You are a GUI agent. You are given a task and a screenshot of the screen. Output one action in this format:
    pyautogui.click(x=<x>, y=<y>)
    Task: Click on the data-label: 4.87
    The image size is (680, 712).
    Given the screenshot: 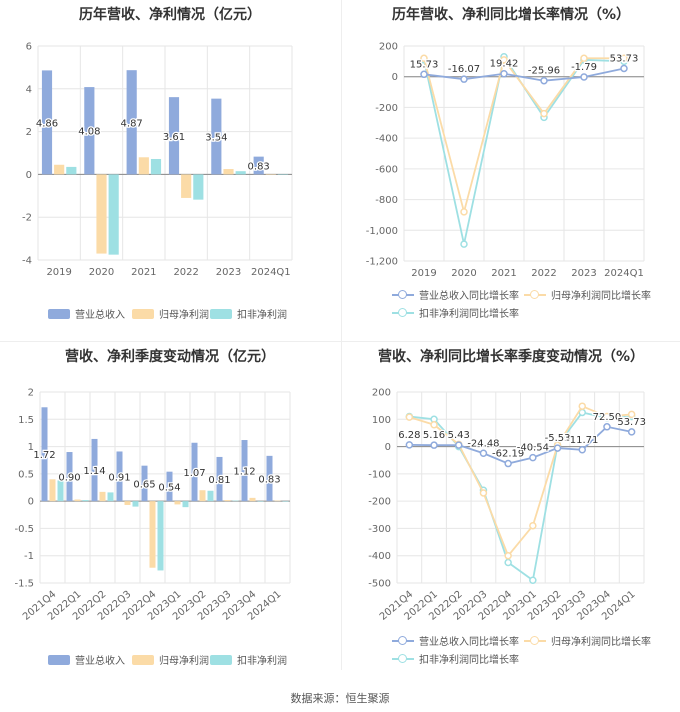 What is the action you would take?
    pyautogui.click(x=132, y=123)
    